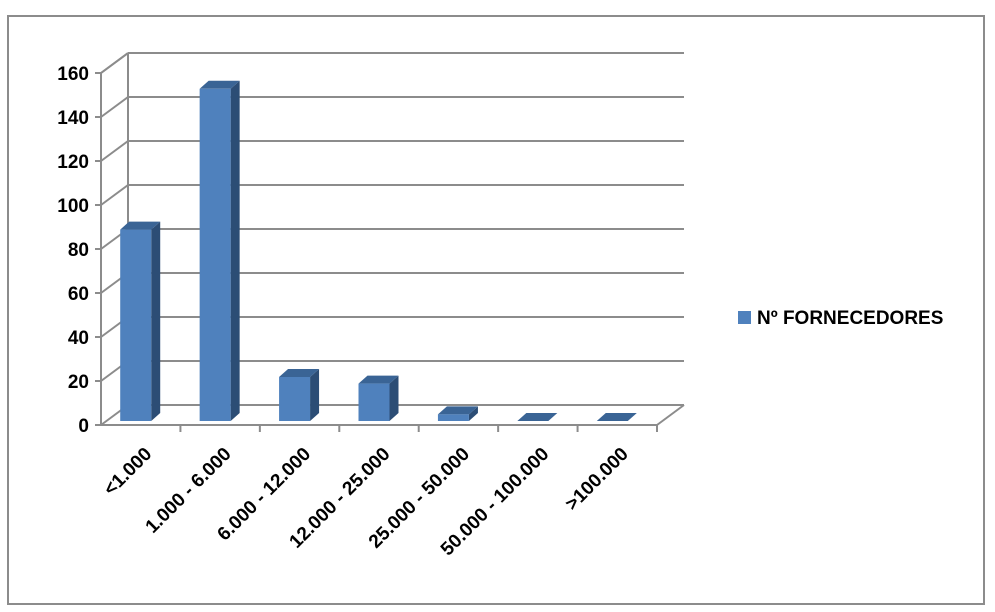 The image size is (995, 612). I want to click on y-tick-label: 100, so click(73, 206).